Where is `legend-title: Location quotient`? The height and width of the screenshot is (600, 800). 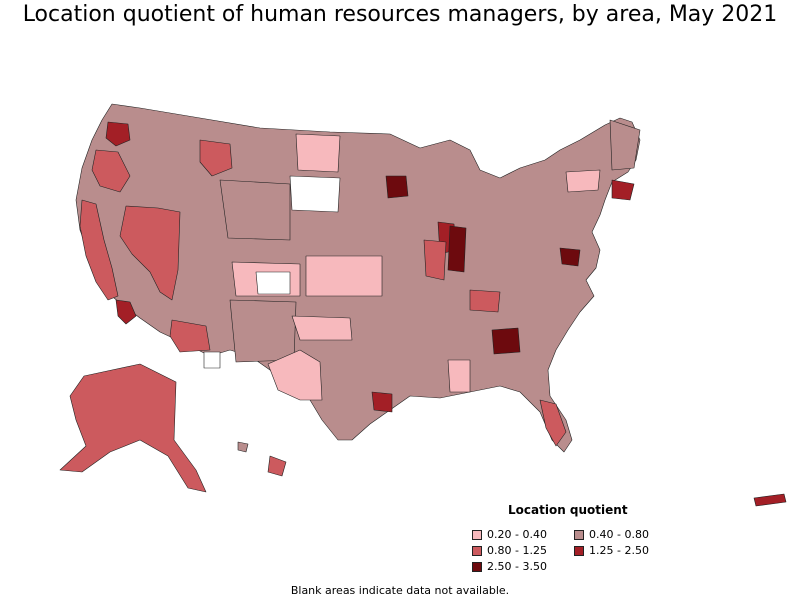
legend-title: Location quotient is located at coordinates (568, 510).